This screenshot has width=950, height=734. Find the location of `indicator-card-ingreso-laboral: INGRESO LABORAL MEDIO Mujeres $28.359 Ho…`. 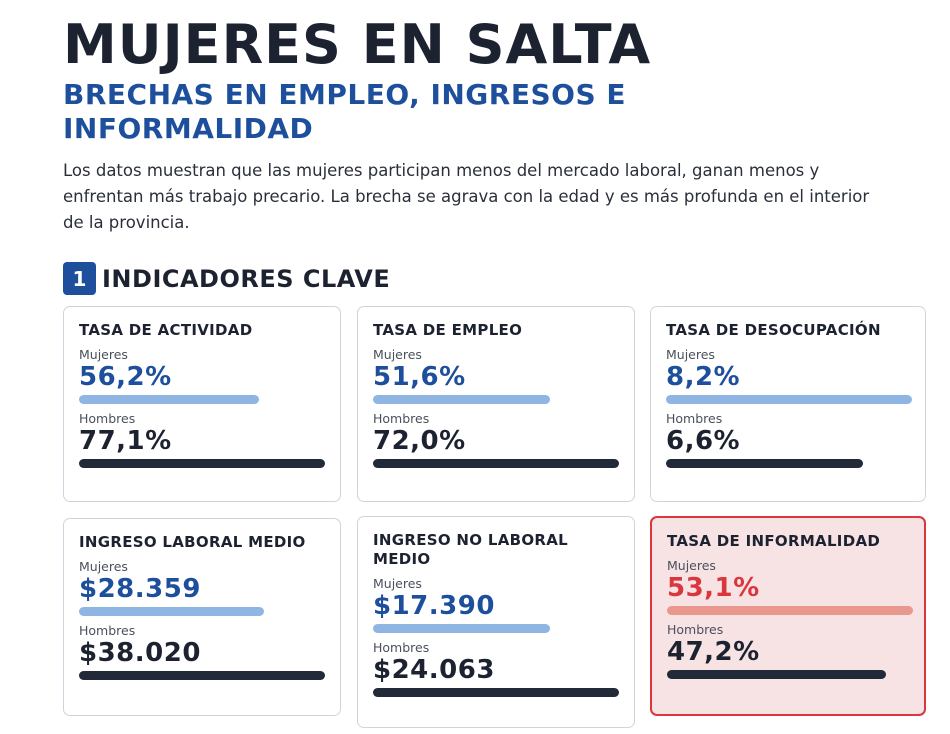

indicator-card-ingreso-laboral: INGRESO LABORAL MEDIO Mujeres $28.359 Ho… is located at coordinates (202, 617).